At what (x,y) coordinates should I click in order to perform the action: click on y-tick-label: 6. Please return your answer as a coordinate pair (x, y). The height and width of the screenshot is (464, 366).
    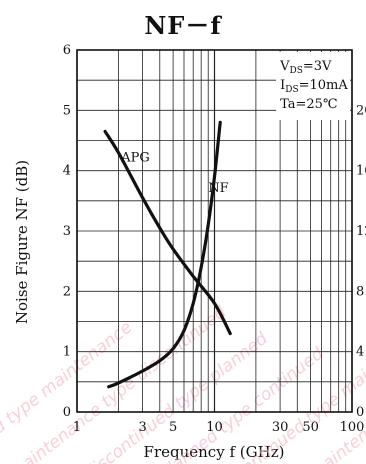
    Looking at the image, I should click on (67, 50).